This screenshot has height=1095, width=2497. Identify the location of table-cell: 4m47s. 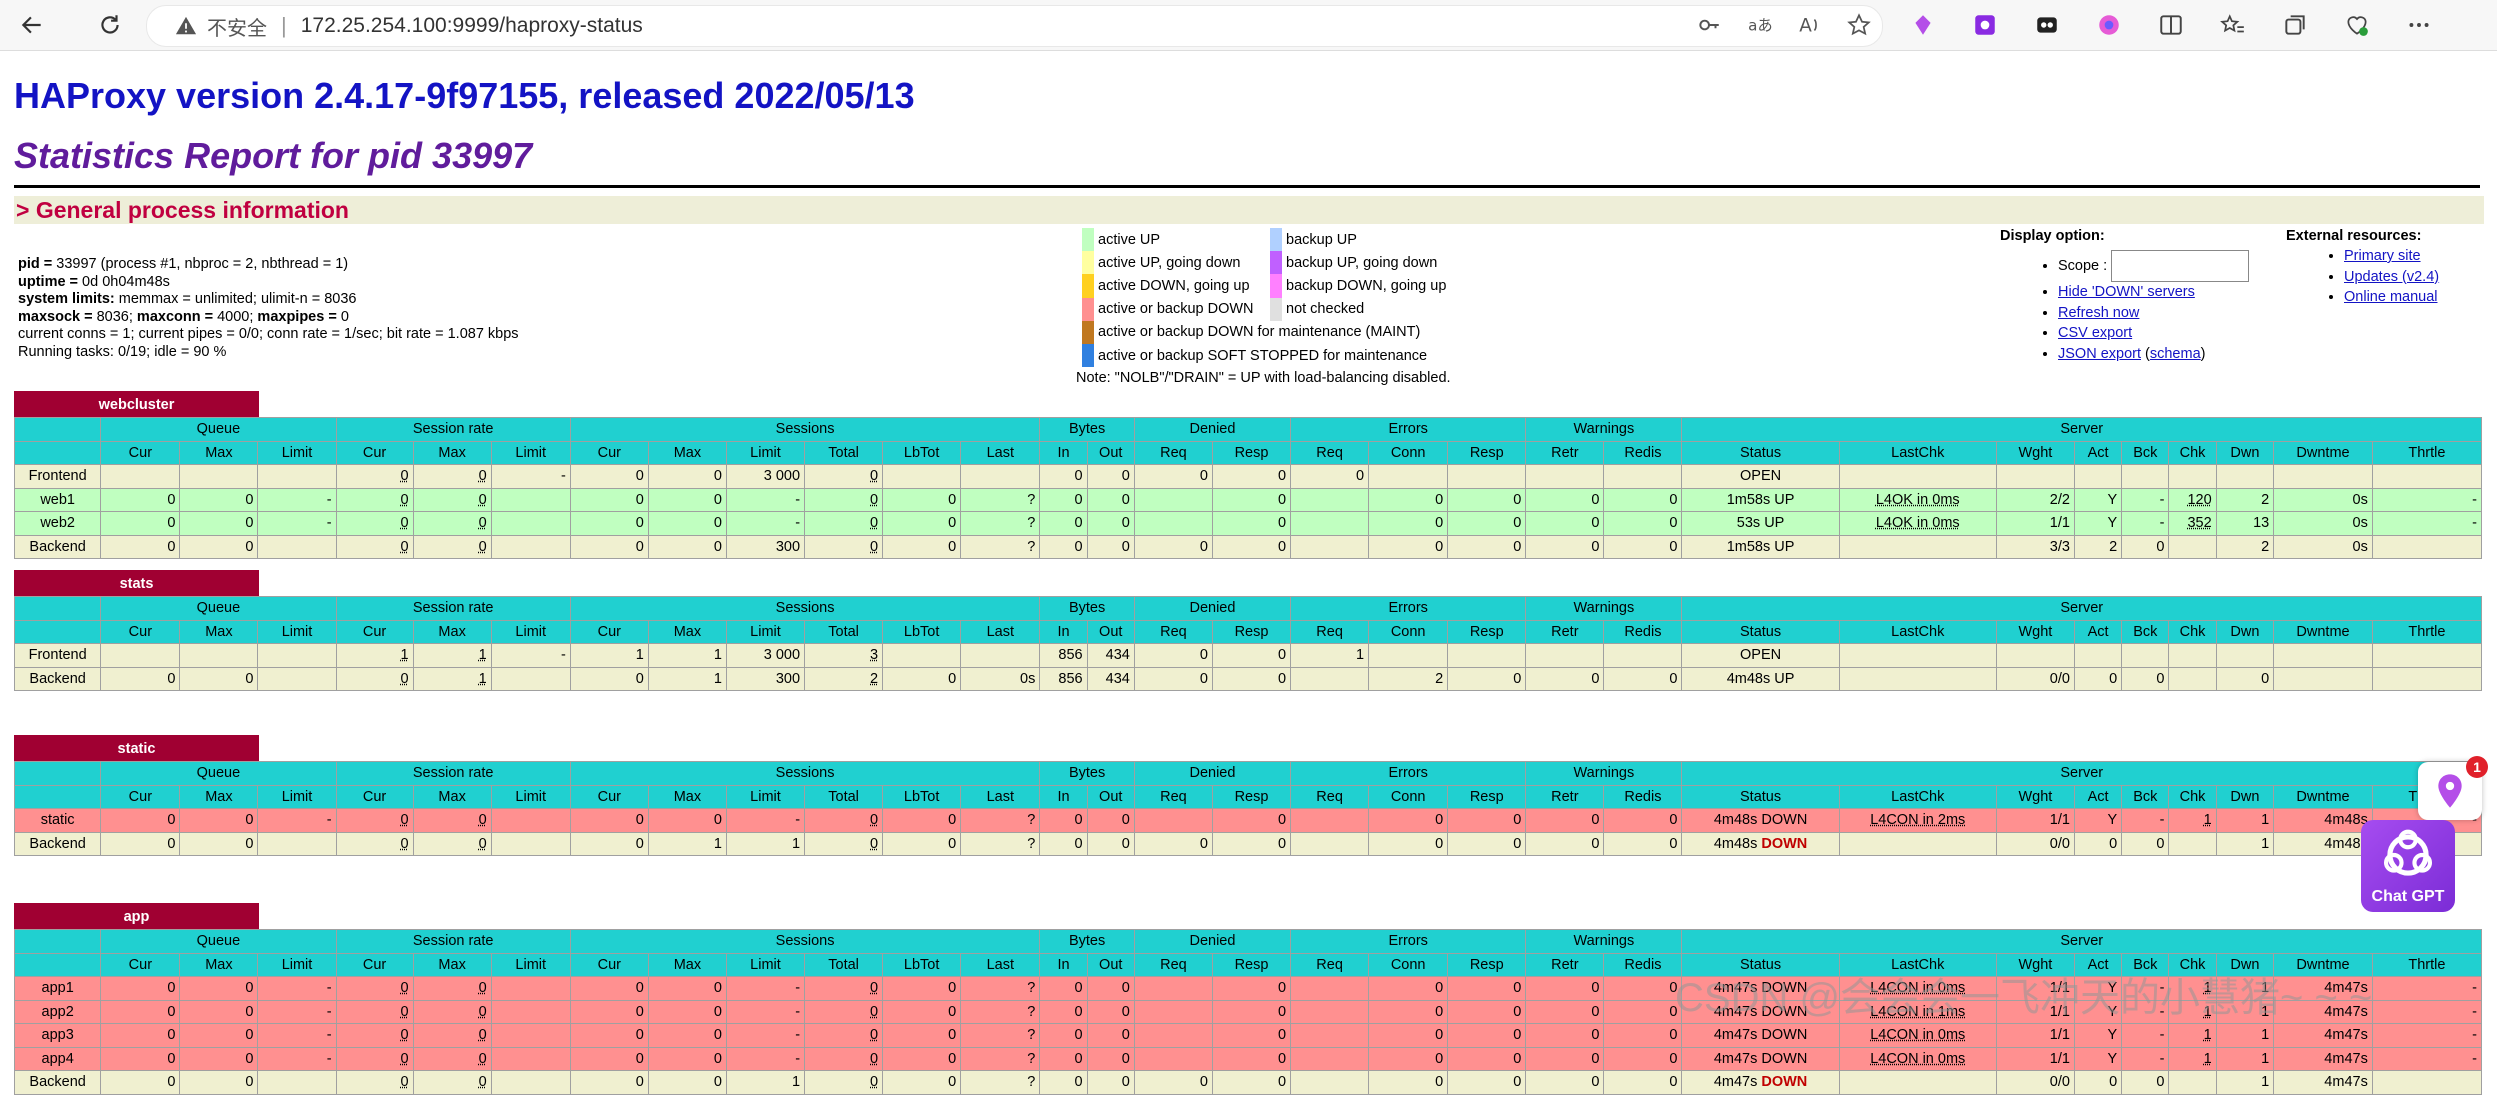
(2323, 1082).